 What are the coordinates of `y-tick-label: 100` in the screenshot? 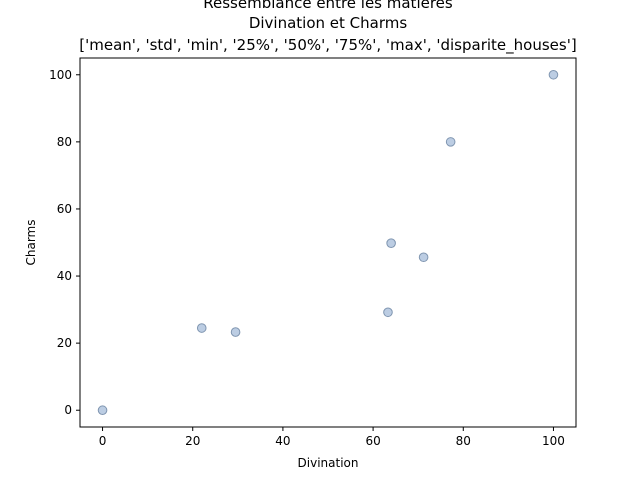 It's located at (60, 75).